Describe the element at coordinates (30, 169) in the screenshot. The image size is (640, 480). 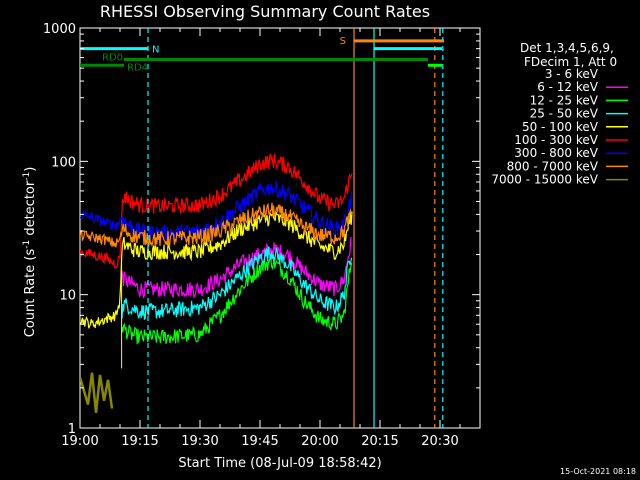
I see `y-axis-label-part: )` at that location.